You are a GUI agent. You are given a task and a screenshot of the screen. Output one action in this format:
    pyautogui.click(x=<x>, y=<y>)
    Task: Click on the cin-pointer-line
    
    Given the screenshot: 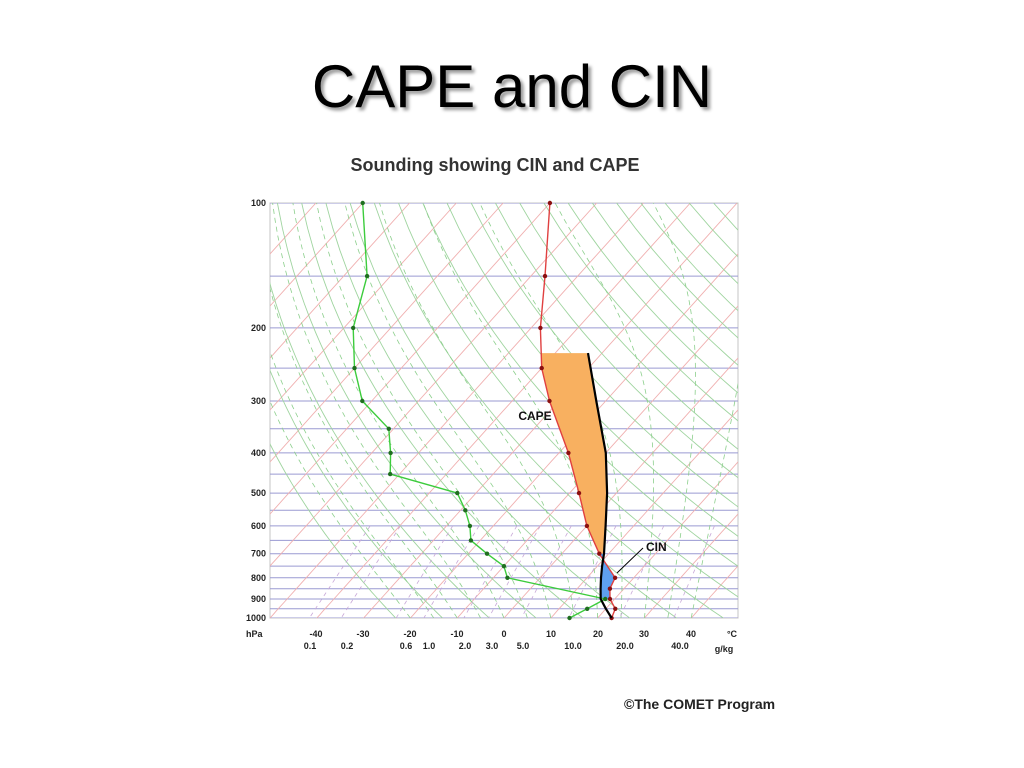 What is the action you would take?
    pyautogui.click(x=630, y=560)
    